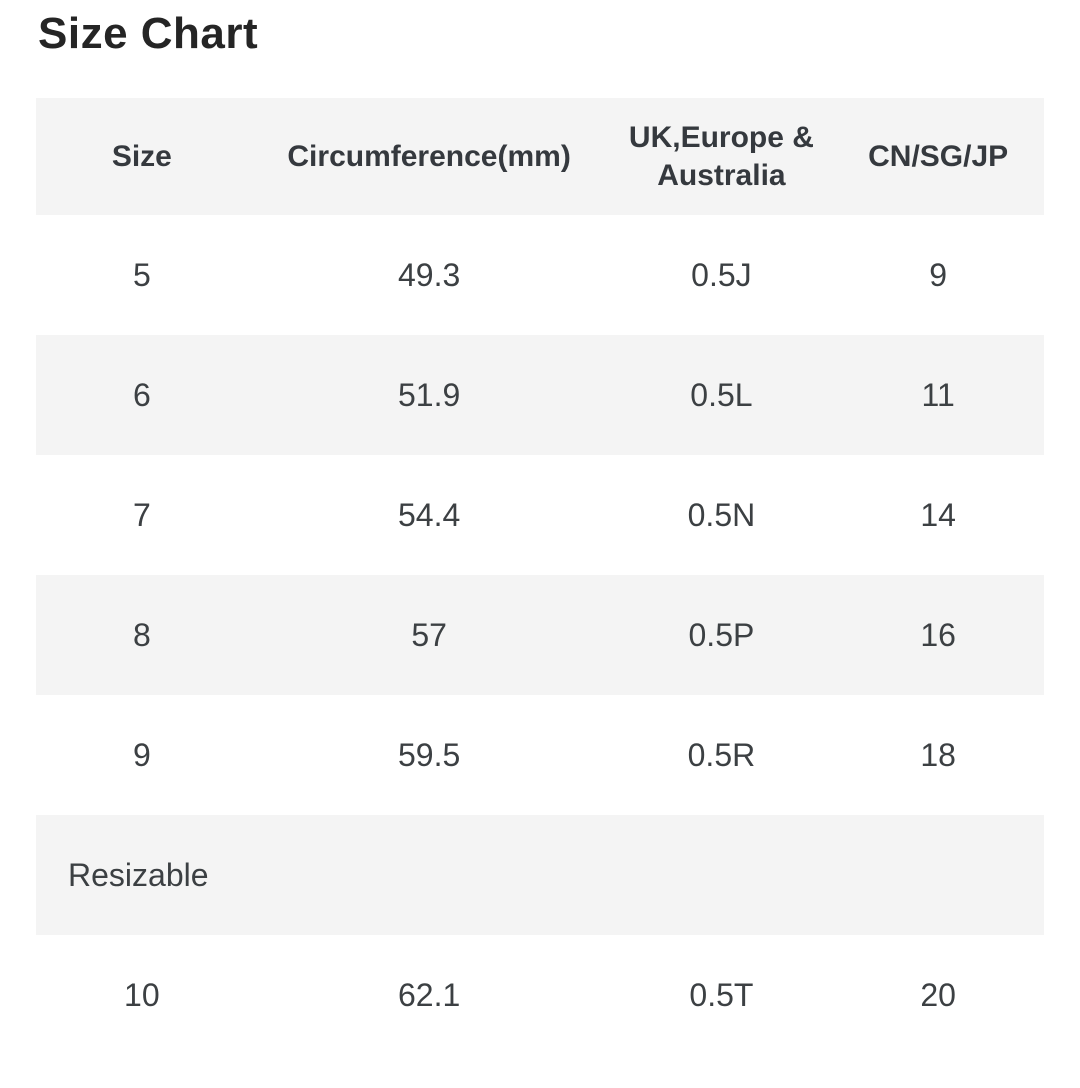 The height and width of the screenshot is (1088, 1080). I want to click on cell-uk-eu-au: 0.5N, so click(721, 514).